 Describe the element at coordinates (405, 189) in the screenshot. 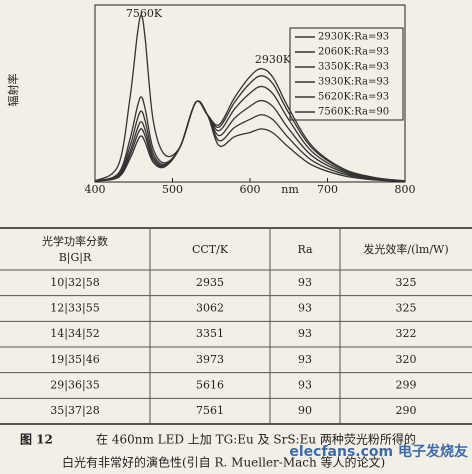

I see `x-tick-label: 800` at that location.